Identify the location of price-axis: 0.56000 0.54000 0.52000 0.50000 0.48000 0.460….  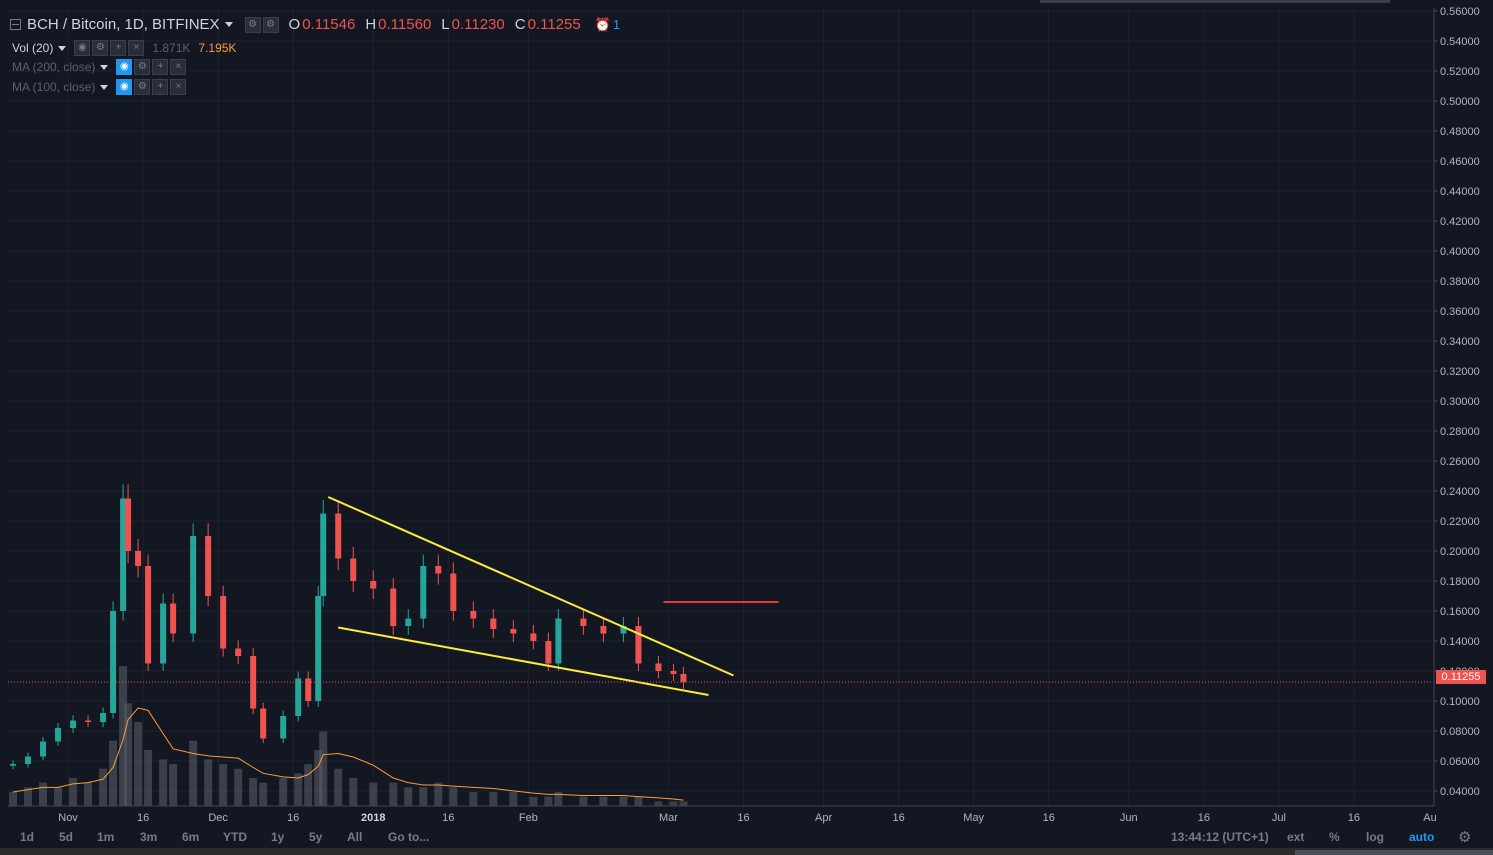
(1456, 406).